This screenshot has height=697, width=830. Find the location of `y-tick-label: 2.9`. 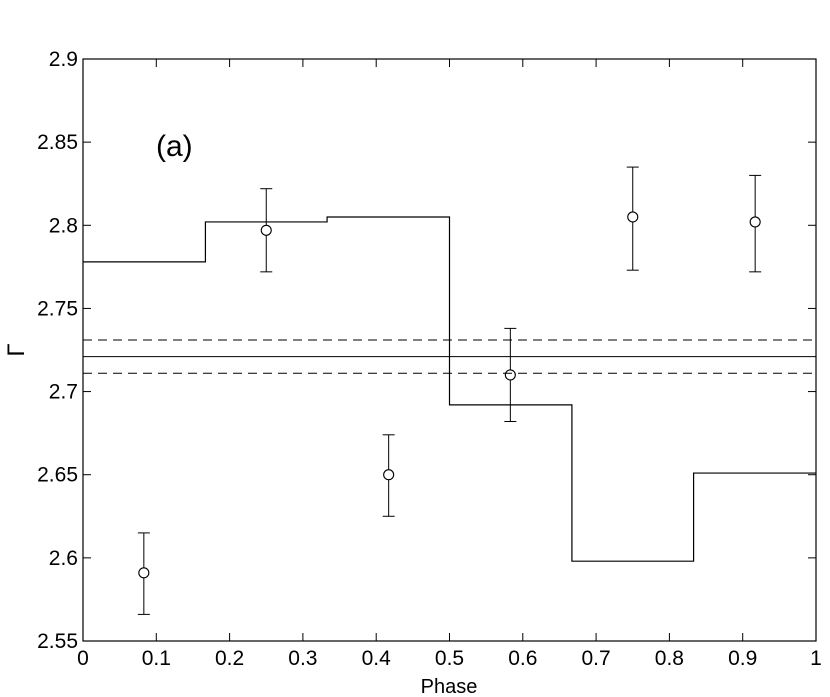

y-tick-label: 2.9 is located at coordinates (63, 59).